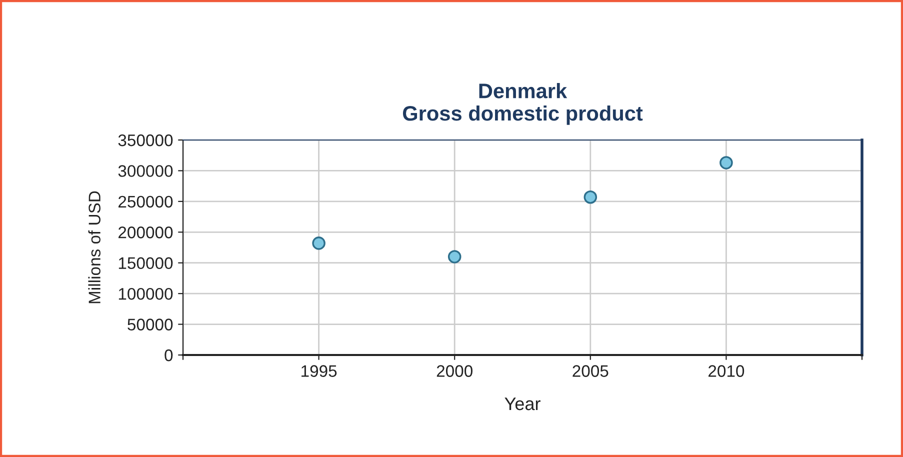 The height and width of the screenshot is (457, 903). What do you see at coordinates (145, 263) in the screenshot?
I see `y-tick-label: 150000` at bounding box center [145, 263].